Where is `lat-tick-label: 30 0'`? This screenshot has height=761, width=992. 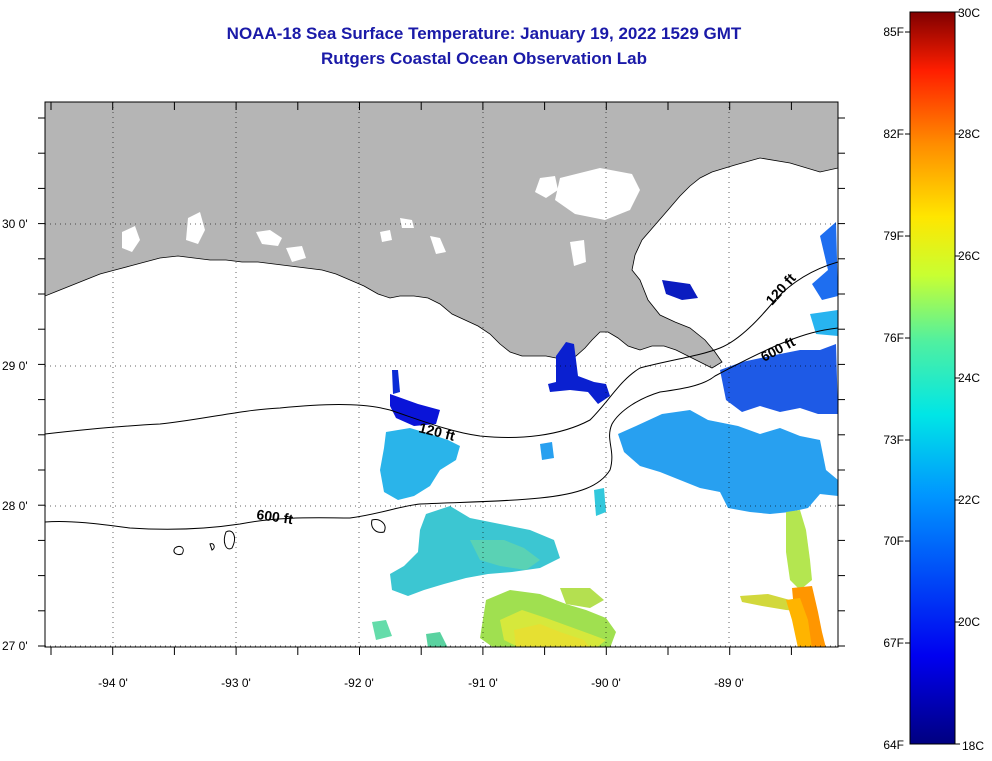
lat-tick-label: 30 0' is located at coordinates (15, 224).